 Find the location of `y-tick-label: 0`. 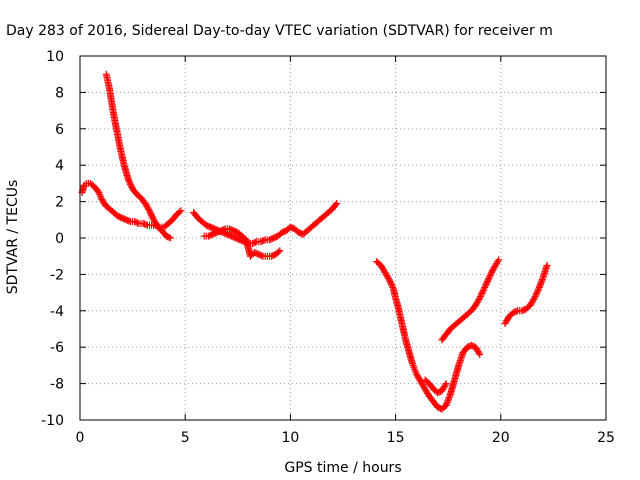

y-tick-label: 0 is located at coordinates (59, 239).